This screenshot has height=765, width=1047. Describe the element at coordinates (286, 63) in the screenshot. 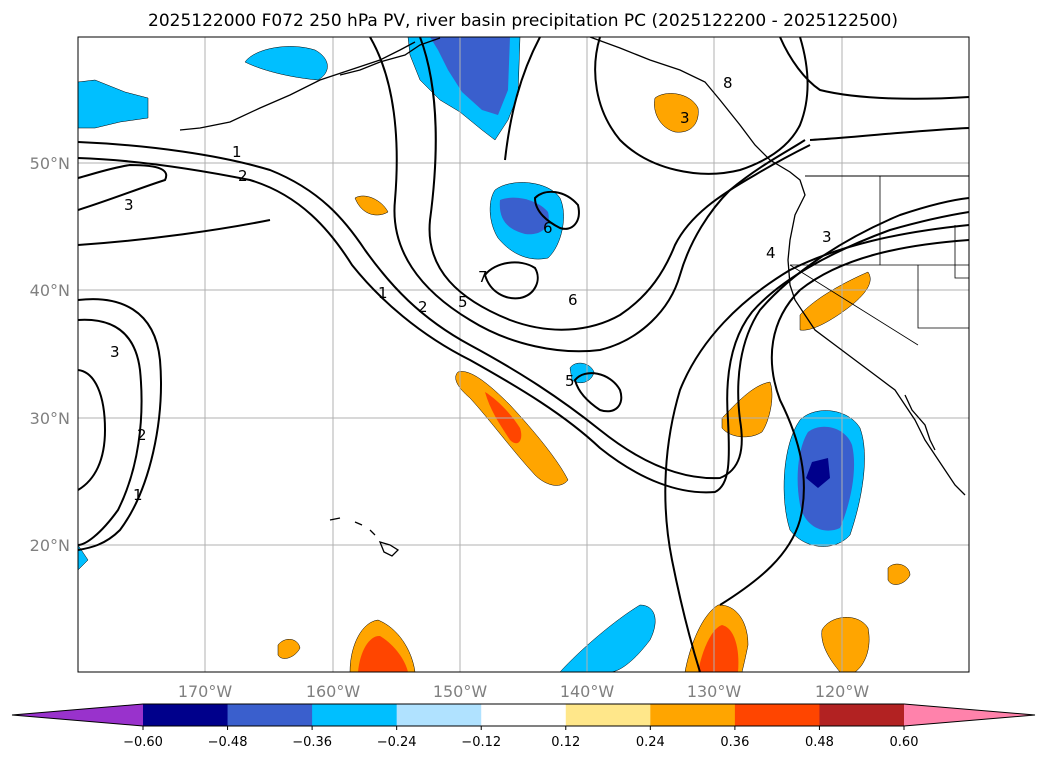

I see `neg-blob-aleutian` at that location.